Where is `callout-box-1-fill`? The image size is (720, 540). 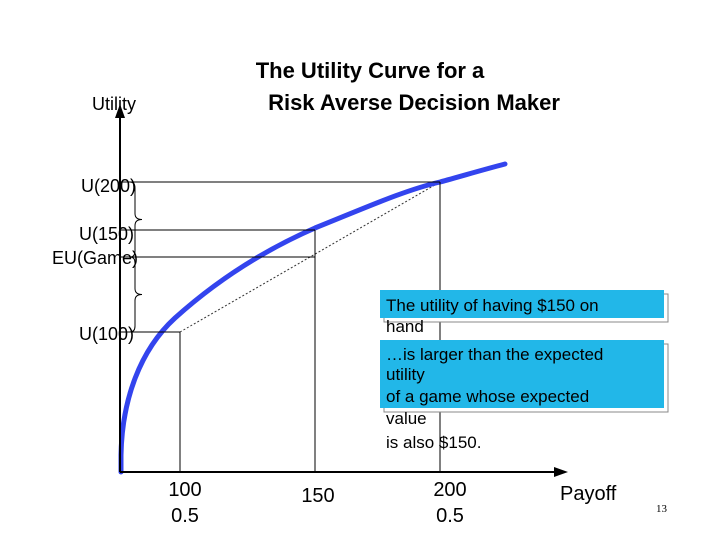
callout-box-1-fill is located at coordinates (522, 304).